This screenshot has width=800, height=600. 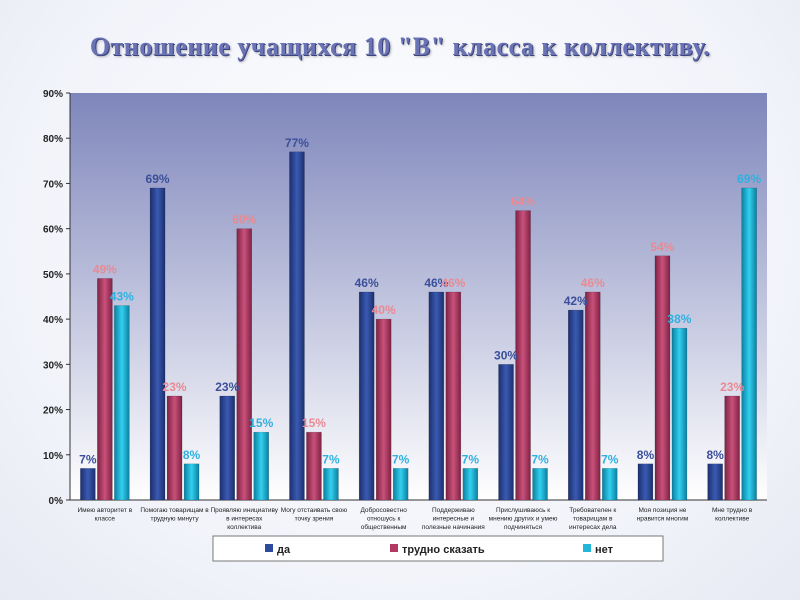 I want to click on bar-value-label: 43%, so click(x=122, y=297).